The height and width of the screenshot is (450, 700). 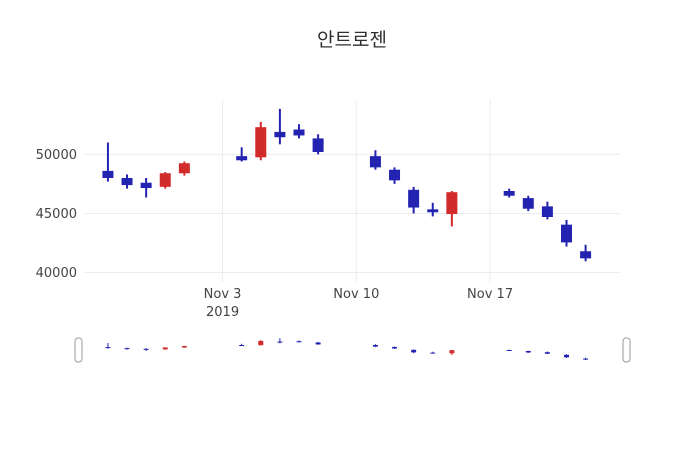 What do you see at coordinates (490, 294) in the screenshot?
I see `x-tick-label: Nov 17` at bounding box center [490, 294].